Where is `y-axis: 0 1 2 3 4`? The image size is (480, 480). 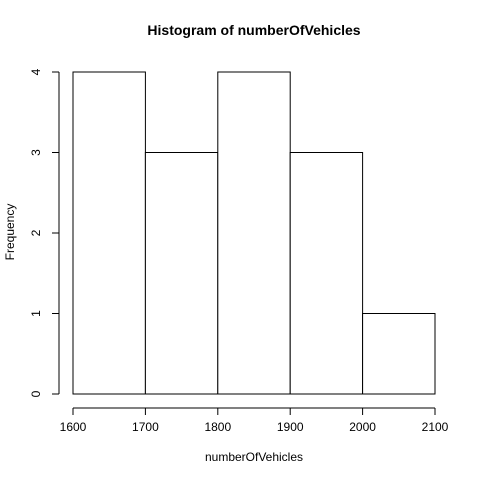 y-axis: 0 1 2 3 4 is located at coordinates (44, 232).